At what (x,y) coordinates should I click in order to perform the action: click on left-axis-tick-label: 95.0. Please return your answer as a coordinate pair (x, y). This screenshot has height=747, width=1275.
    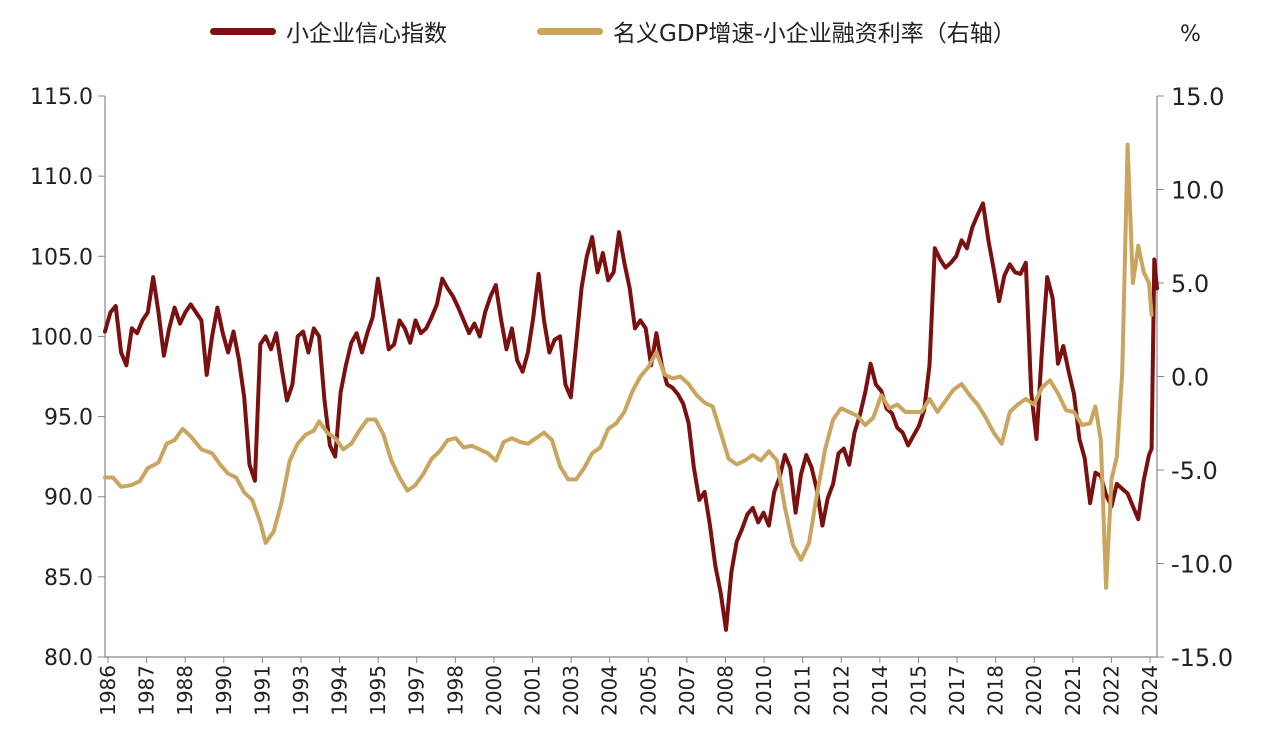
    Looking at the image, I should click on (68, 418).